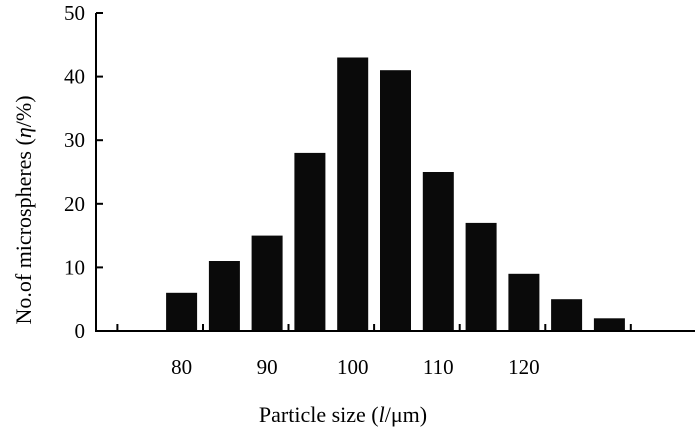 The width and height of the screenshot is (700, 432). What do you see at coordinates (74, 204) in the screenshot?
I see `y-tick-label: 20` at bounding box center [74, 204].